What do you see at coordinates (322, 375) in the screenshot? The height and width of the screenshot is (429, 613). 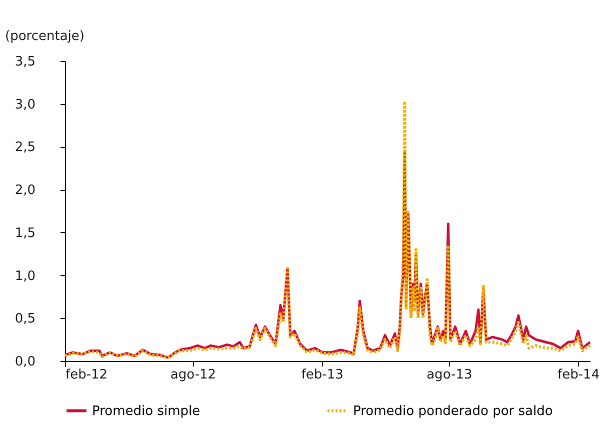 I see `x-tick-label: feb-13` at bounding box center [322, 375].